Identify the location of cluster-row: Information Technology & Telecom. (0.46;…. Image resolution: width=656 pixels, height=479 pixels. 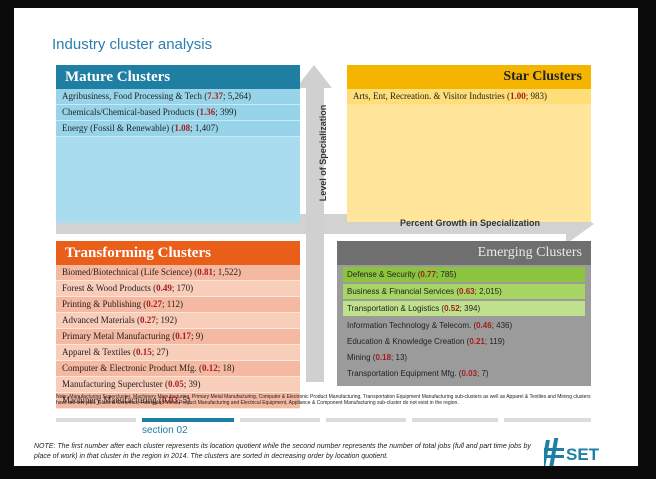
(430, 325).